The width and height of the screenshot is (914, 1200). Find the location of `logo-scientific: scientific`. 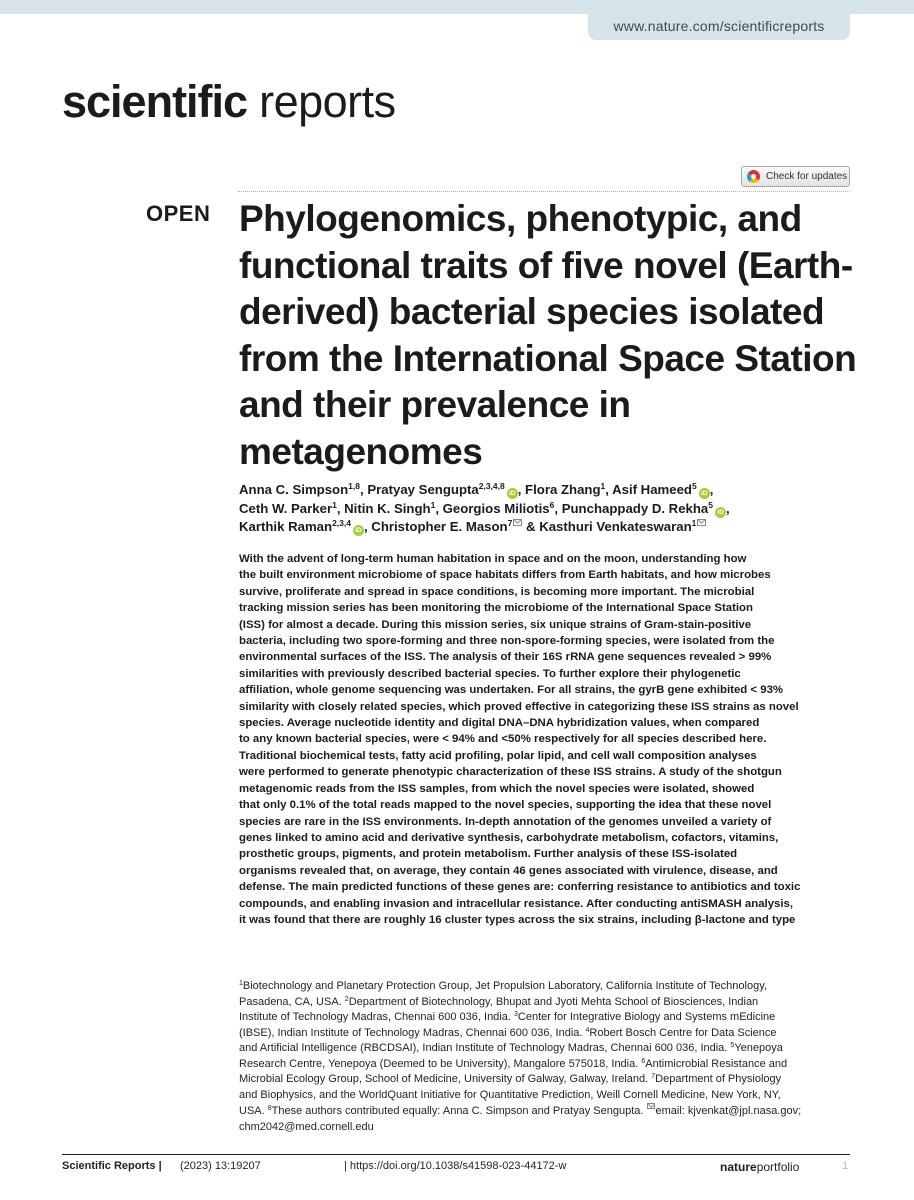

logo-scientific: scientific is located at coordinates (155, 101).